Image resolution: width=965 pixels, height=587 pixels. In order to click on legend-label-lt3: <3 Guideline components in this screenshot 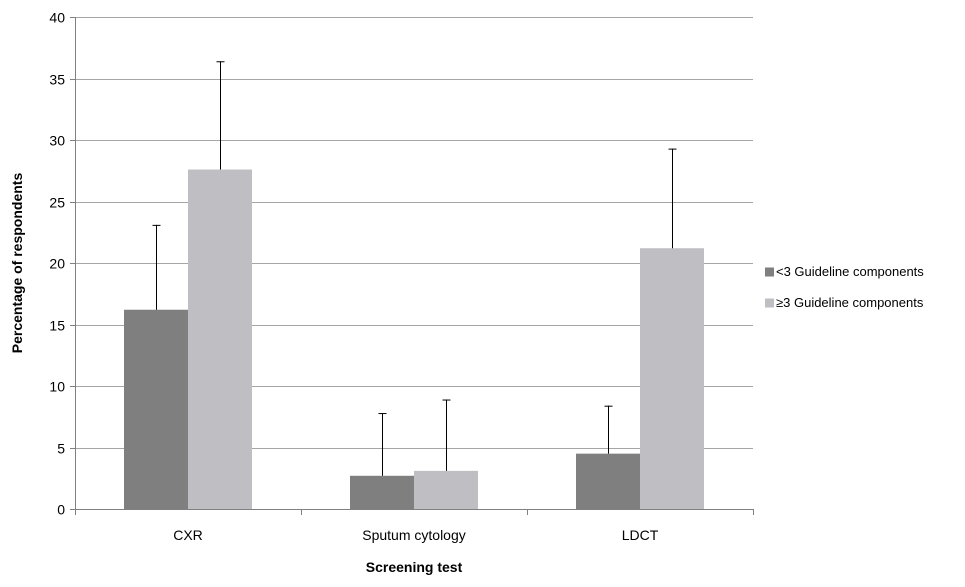, I will do `click(850, 271)`.